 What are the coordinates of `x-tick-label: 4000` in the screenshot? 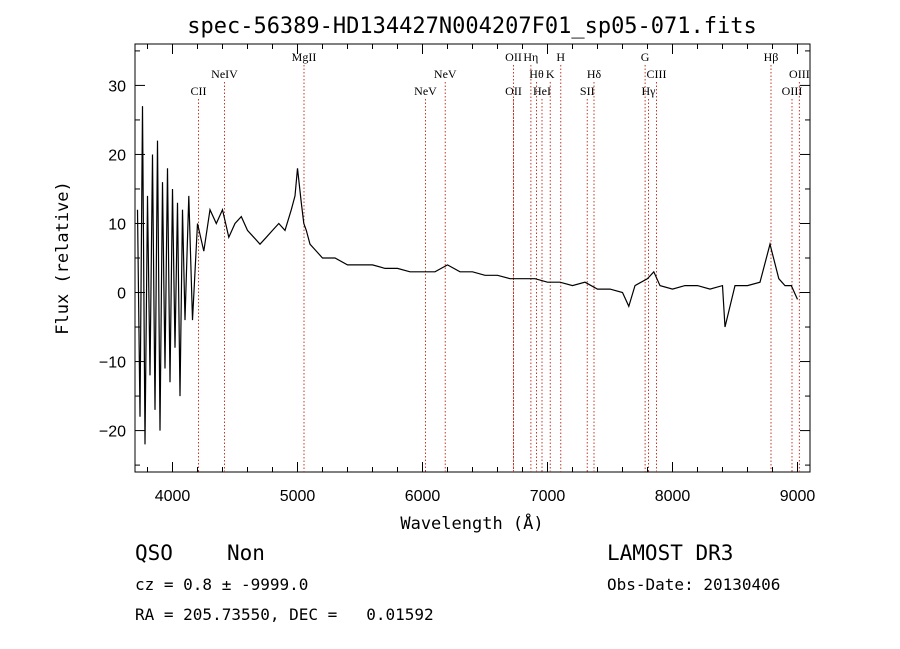 It's located at (173, 496).